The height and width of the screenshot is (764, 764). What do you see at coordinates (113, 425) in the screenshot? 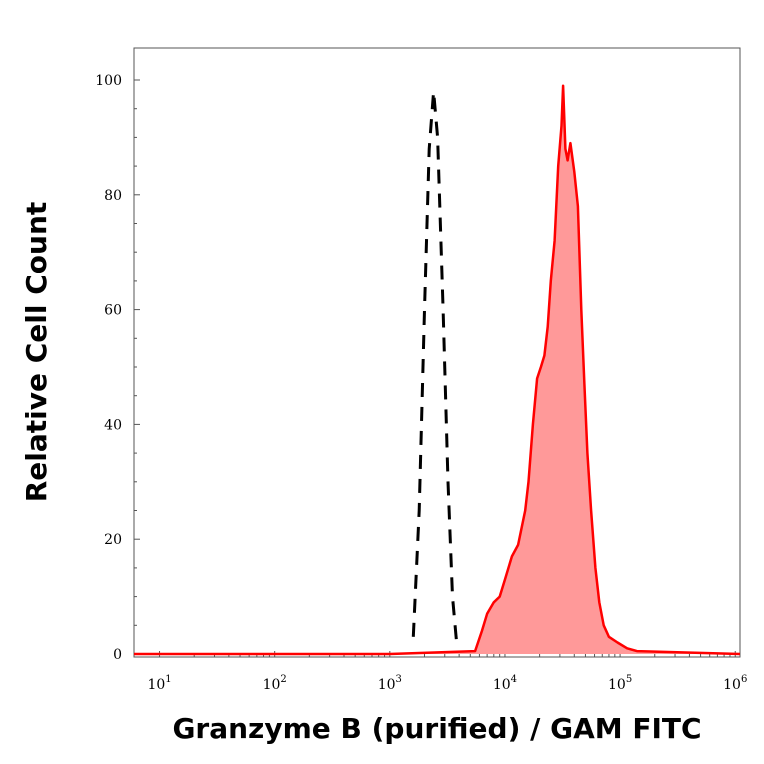
I see `y-tick-label: 40` at bounding box center [113, 425].